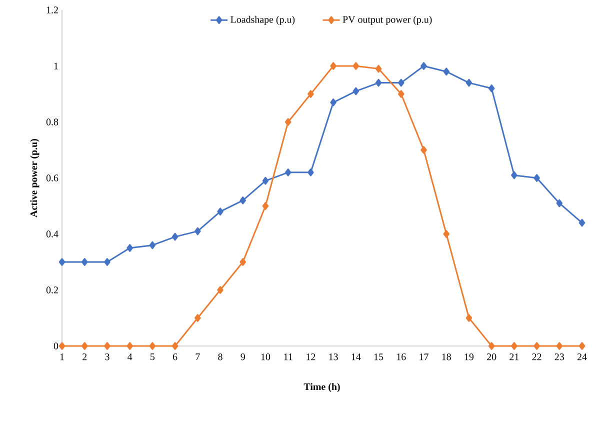  What do you see at coordinates (56, 346) in the screenshot?
I see `y-tick-label: 0` at bounding box center [56, 346].